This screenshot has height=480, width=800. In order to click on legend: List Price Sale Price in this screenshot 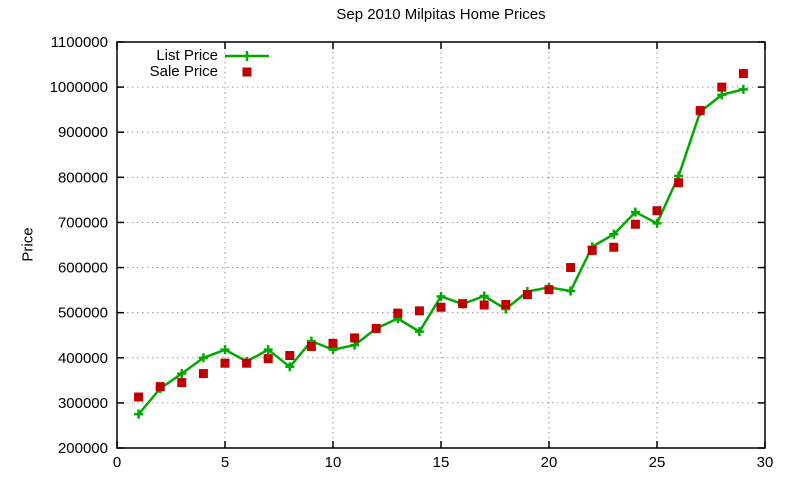, I will do `click(196, 64)`.